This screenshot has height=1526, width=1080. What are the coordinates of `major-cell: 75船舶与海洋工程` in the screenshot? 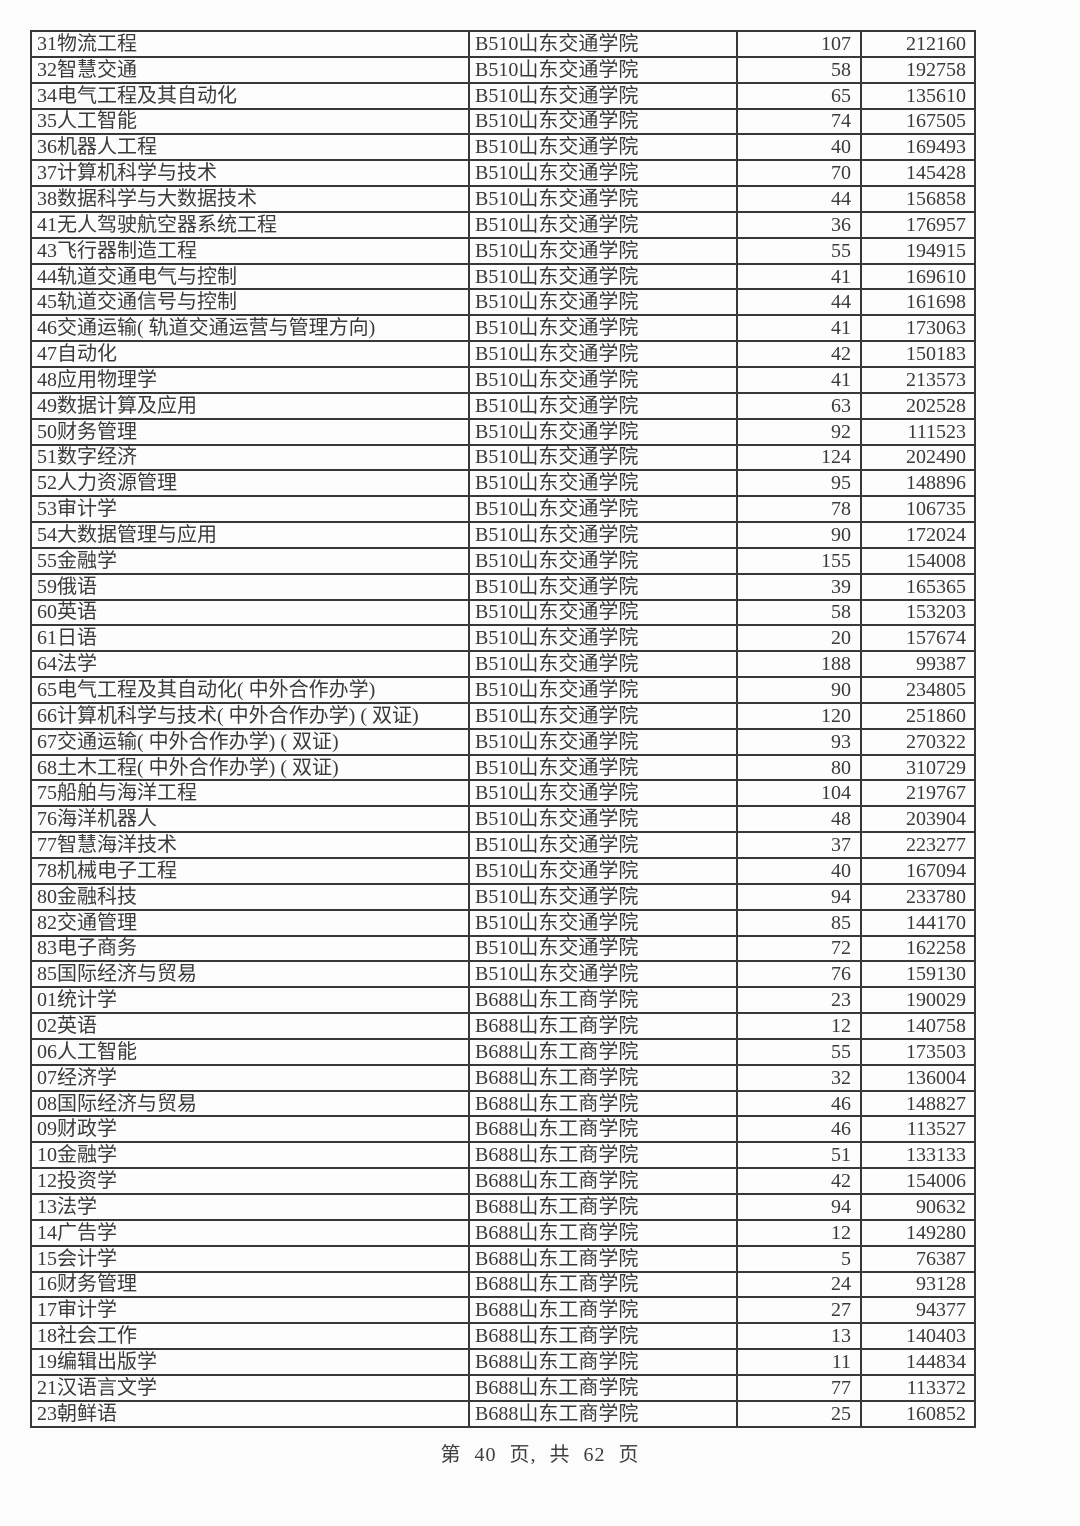 It's located at (250, 793).